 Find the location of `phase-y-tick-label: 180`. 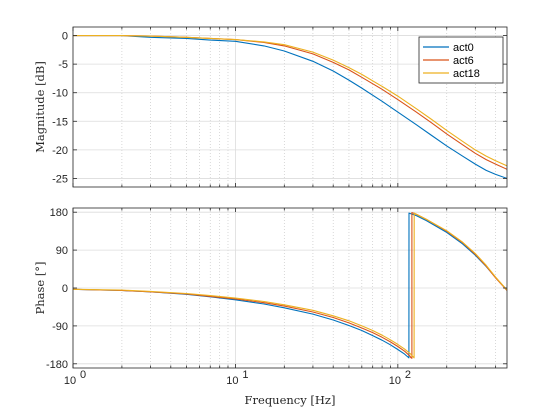

phase-y-tick-label: 180 is located at coordinates (59, 213).